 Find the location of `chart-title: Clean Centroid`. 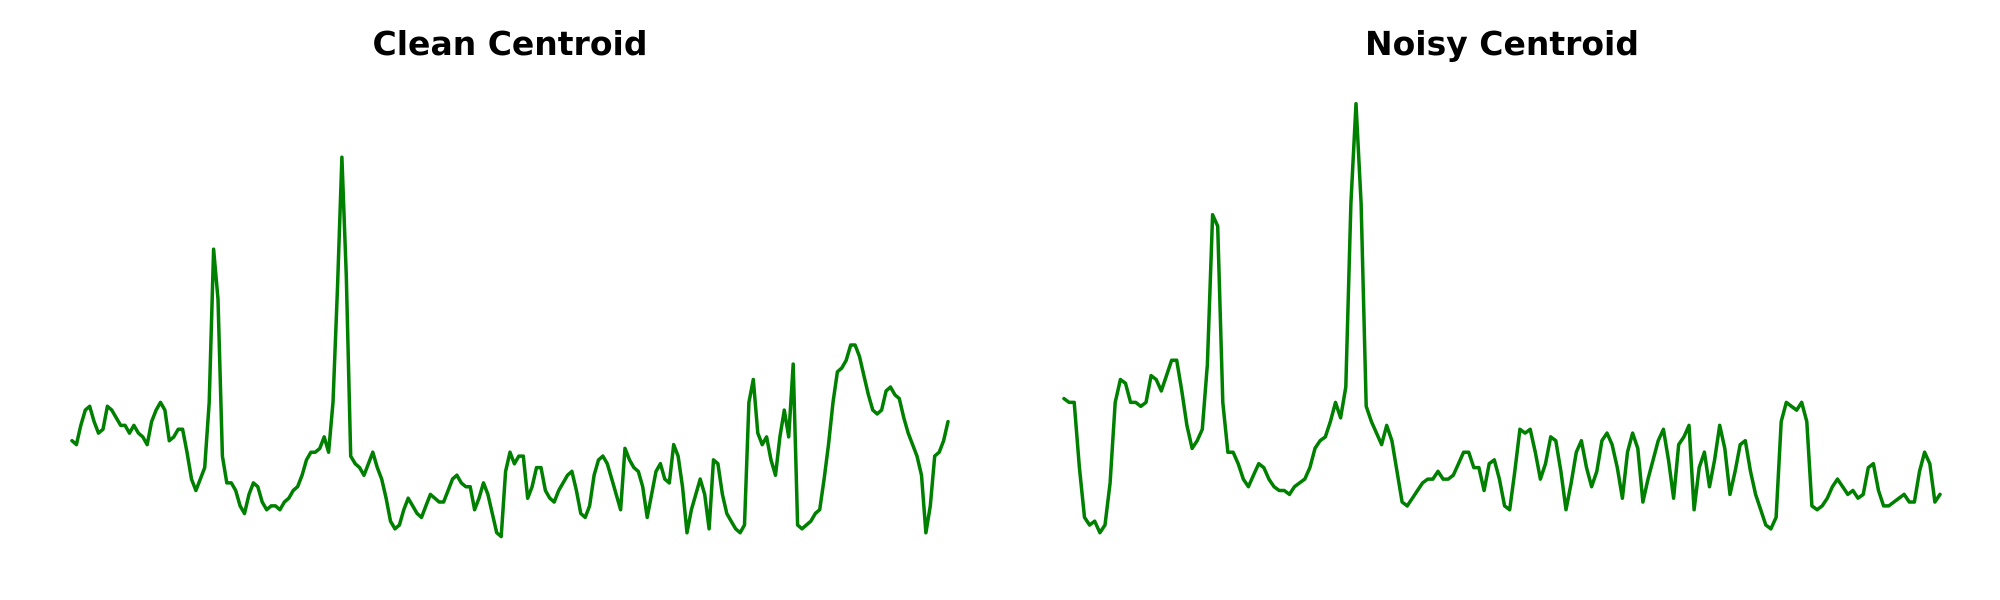

chart-title: Clean Centroid is located at coordinates (510, 43).